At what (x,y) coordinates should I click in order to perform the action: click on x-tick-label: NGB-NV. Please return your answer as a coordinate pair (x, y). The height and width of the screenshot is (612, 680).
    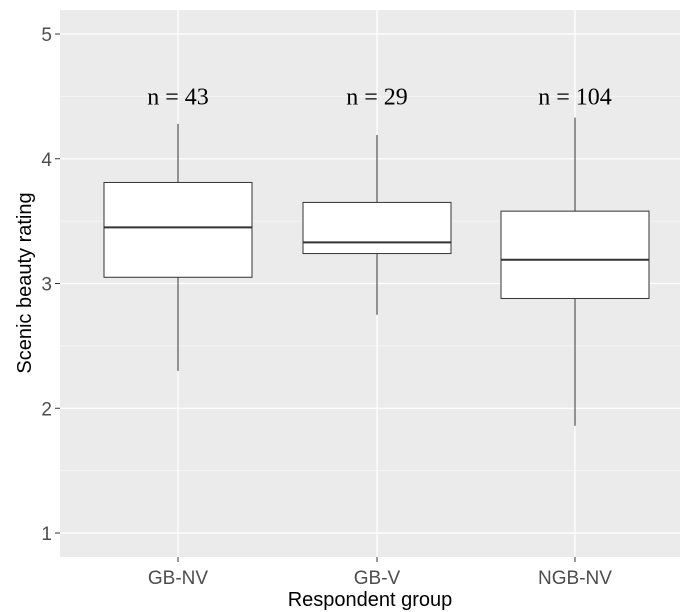
    Looking at the image, I should click on (575, 578).